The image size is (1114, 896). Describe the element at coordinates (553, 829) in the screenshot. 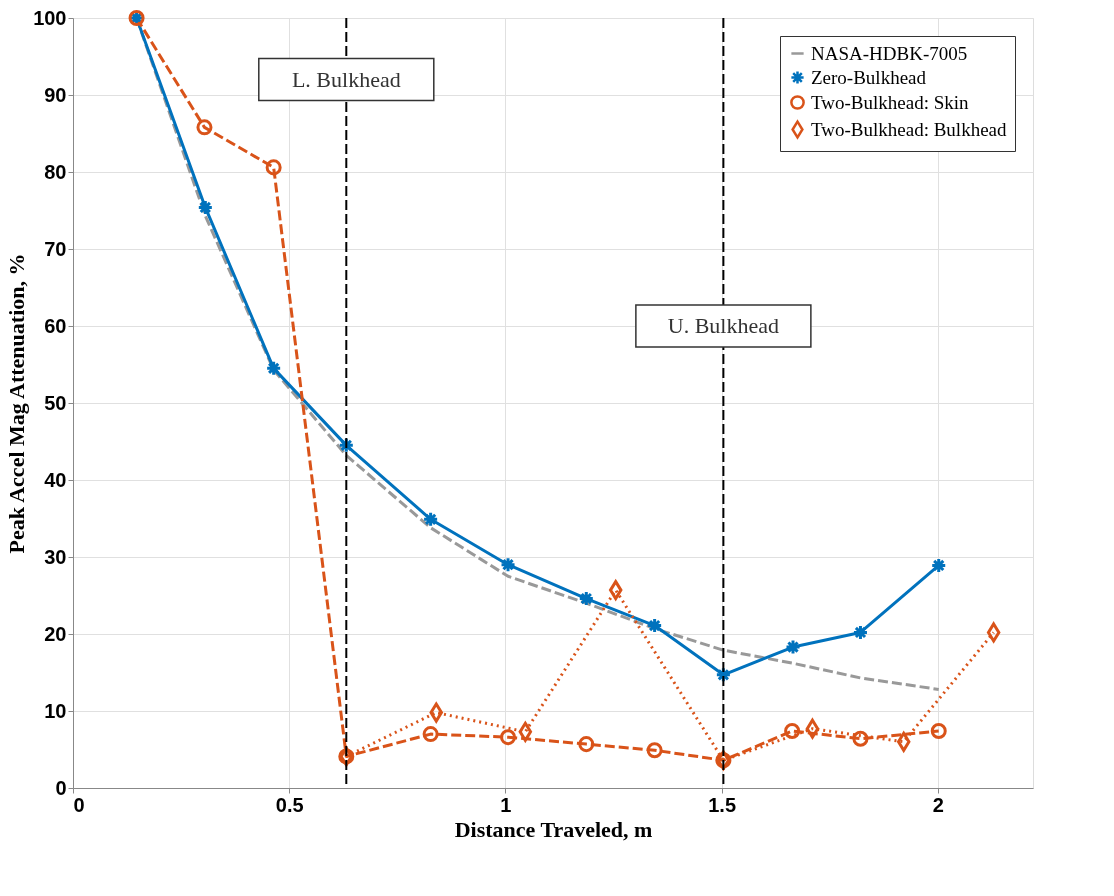

I see `x-axis-title: Distance Traveled, m` at that location.